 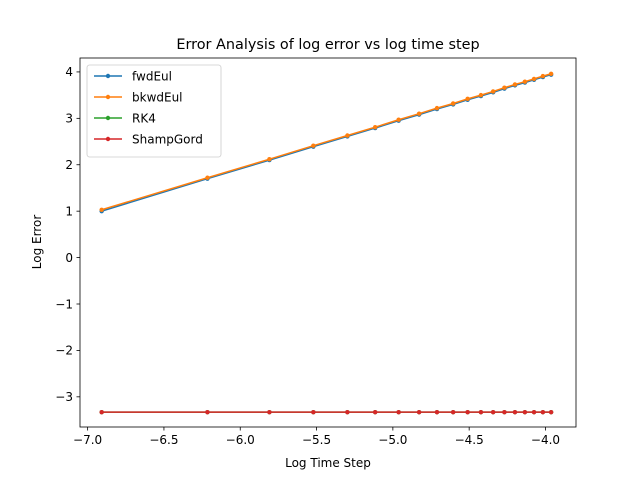 I want to click on legend-marker-fwdEul, so click(x=108, y=76).